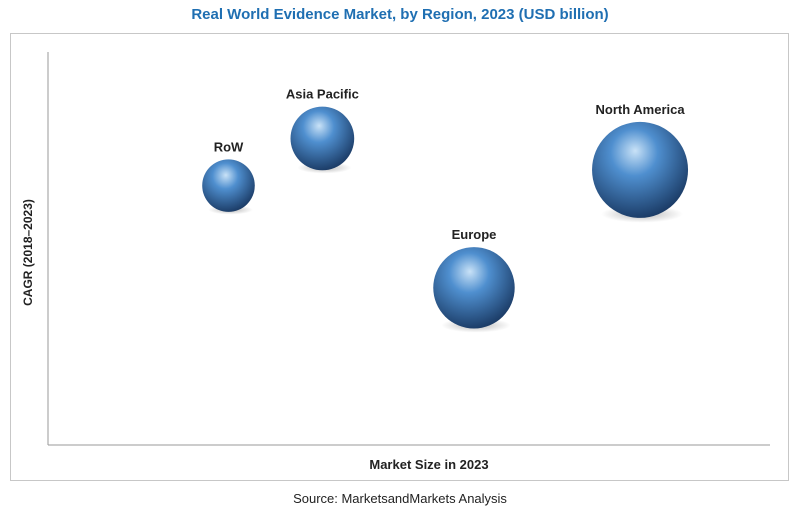 The height and width of the screenshot is (518, 800). Describe the element at coordinates (474, 288) in the screenshot. I see `bubble-europe` at that location.